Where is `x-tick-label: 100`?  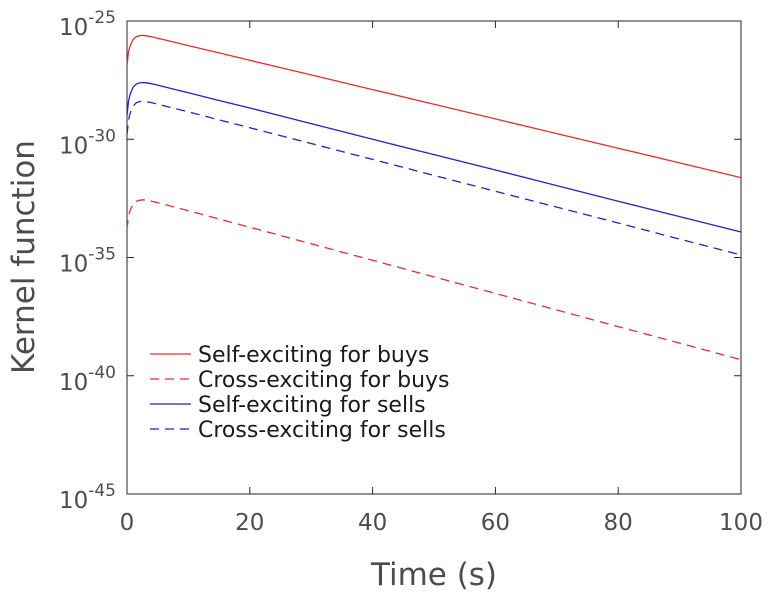
x-tick-label: 100 is located at coordinates (741, 523).